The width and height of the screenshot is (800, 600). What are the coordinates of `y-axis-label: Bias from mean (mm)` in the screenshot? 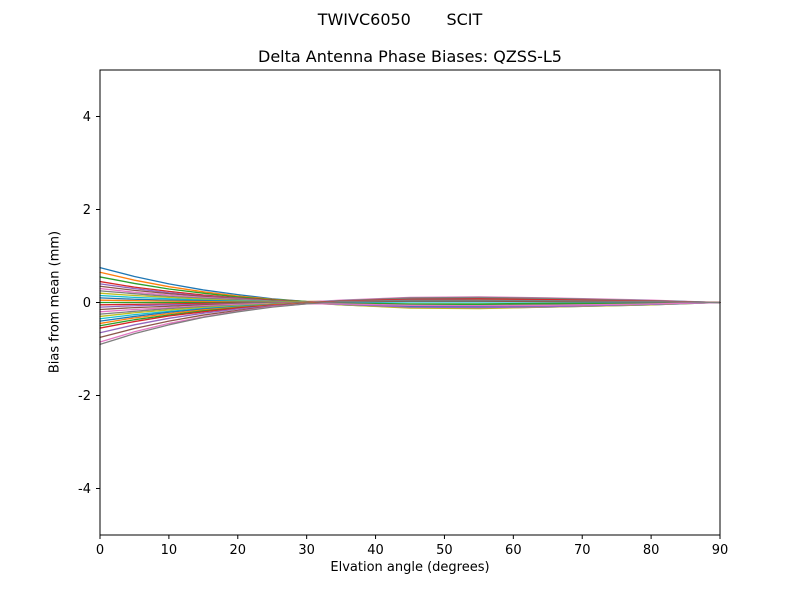 It's located at (55, 302).